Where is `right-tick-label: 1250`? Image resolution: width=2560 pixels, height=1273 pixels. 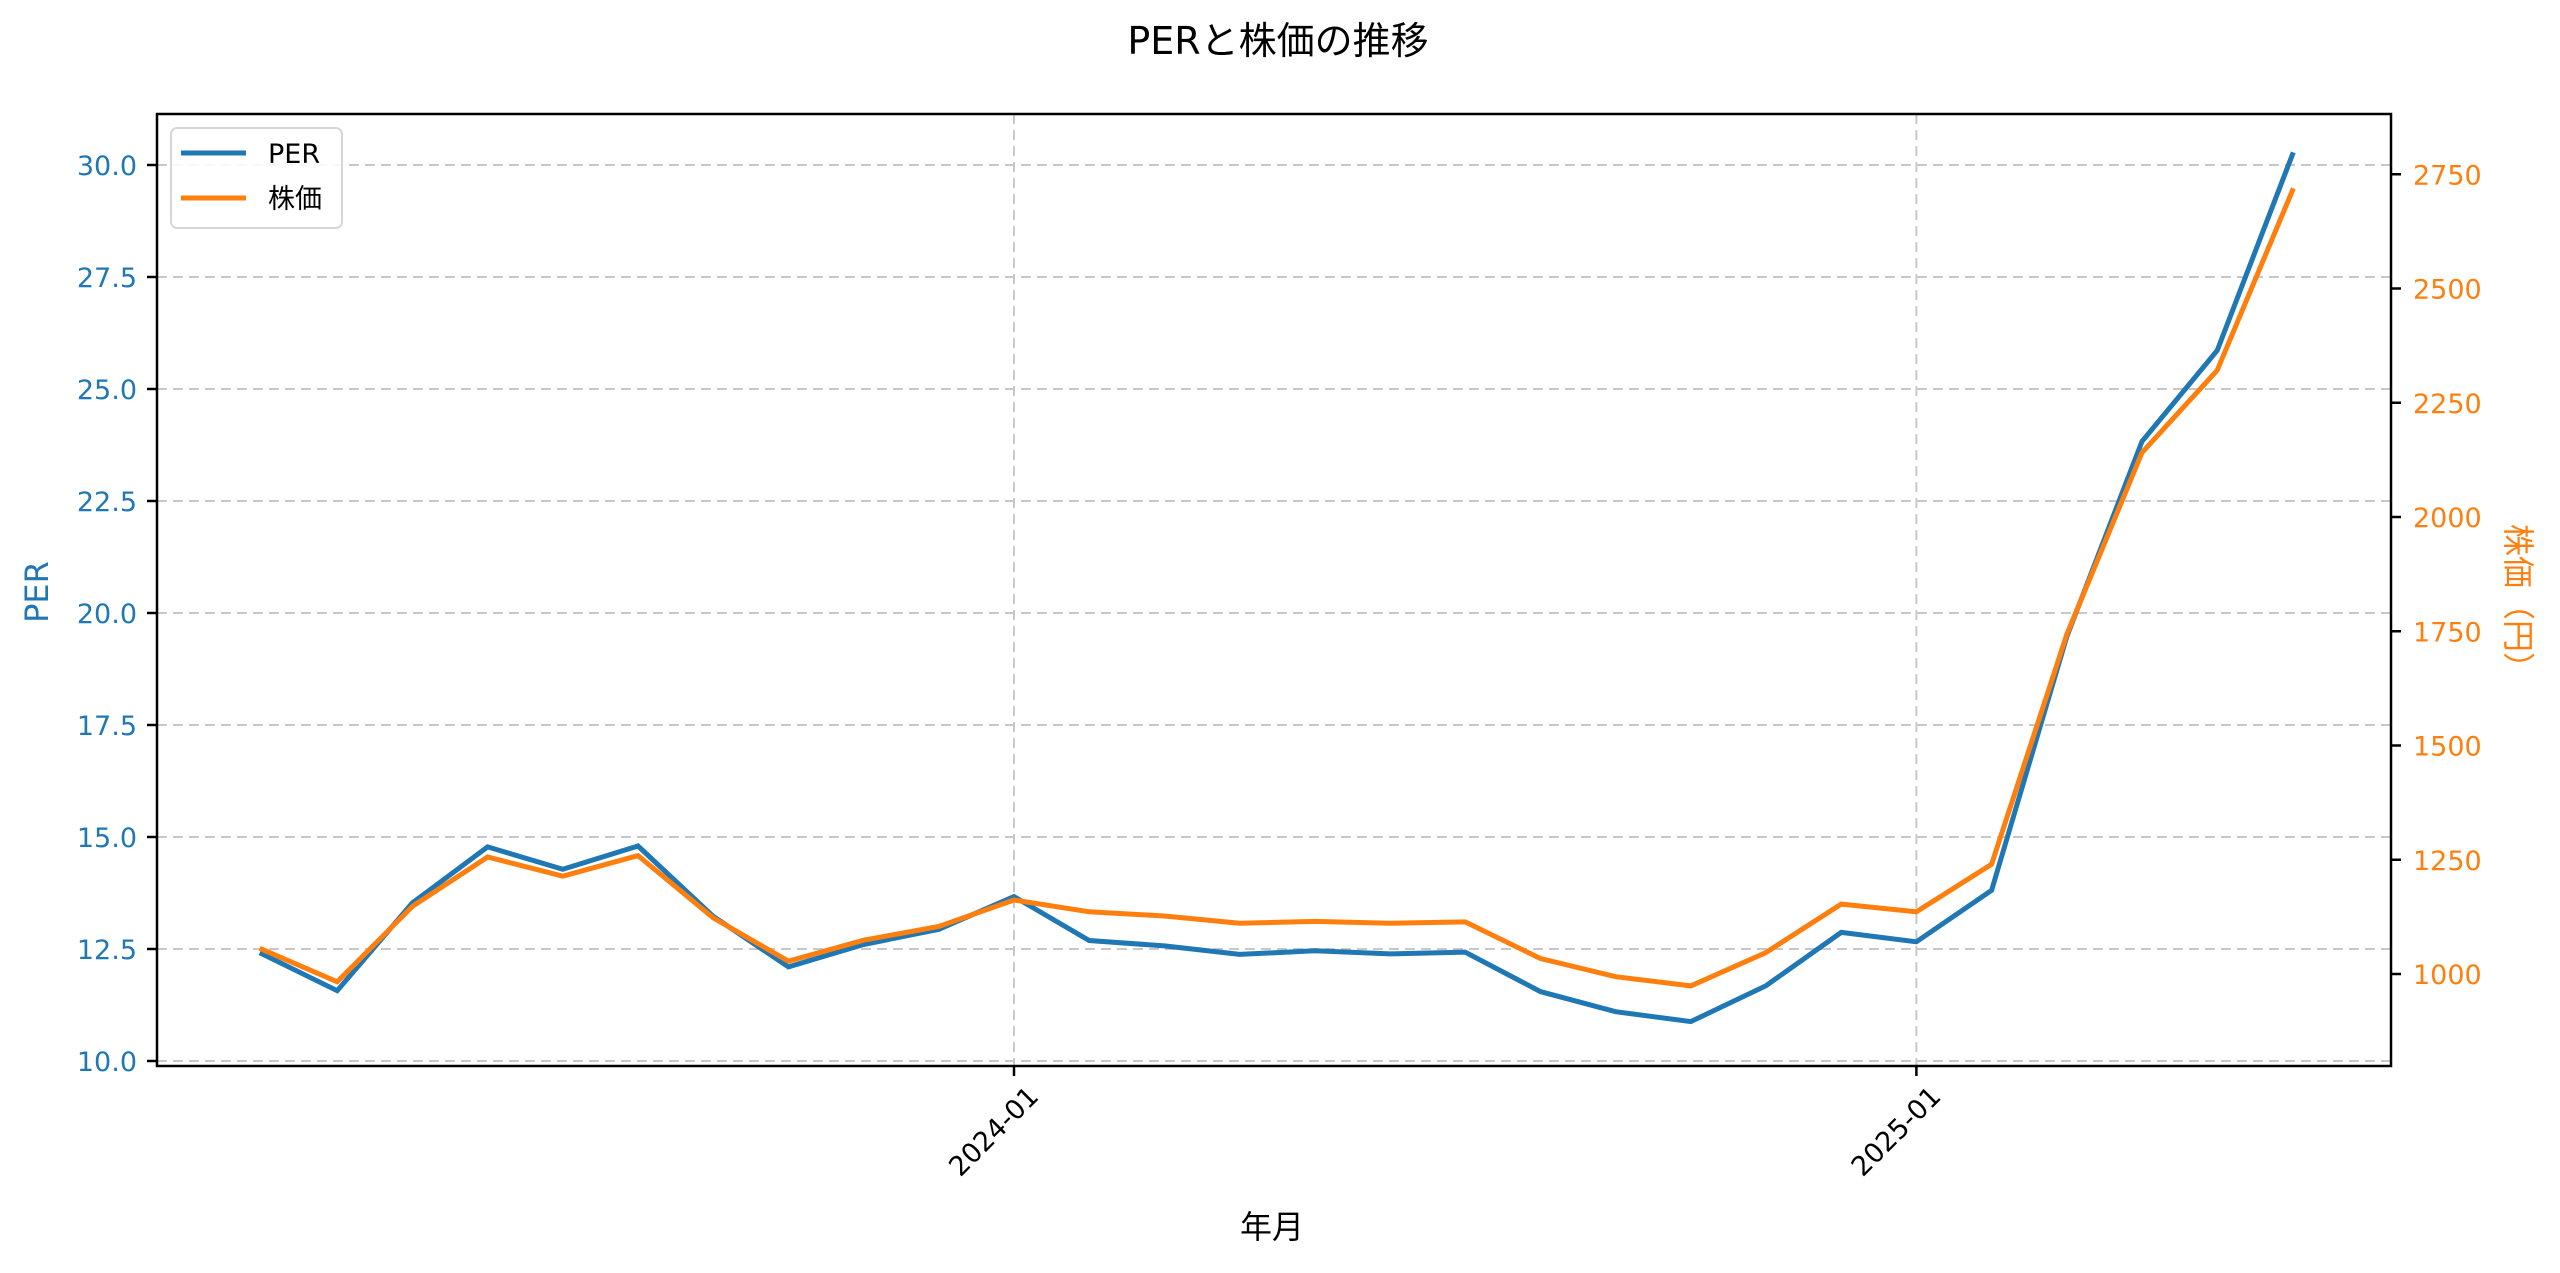
right-tick-label: 1250 is located at coordinates (2447, 861).